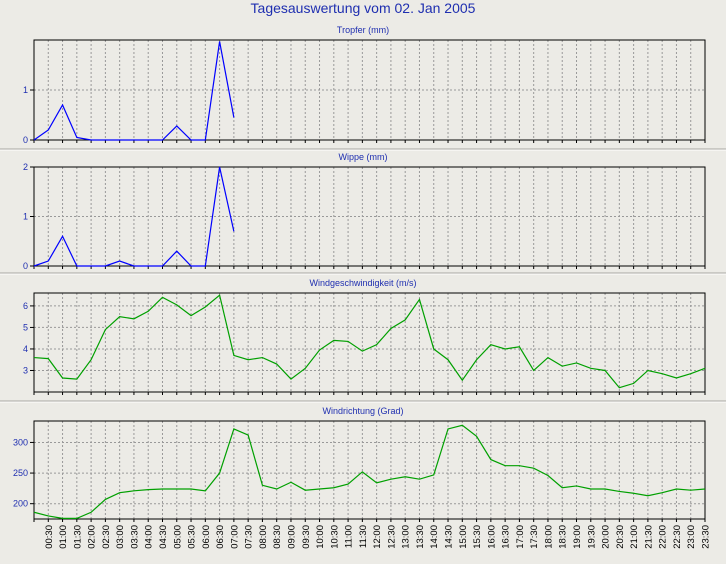  Describe the element at coordinates (25, 167) in the screenshot. I see `y-tick-label: 2` at that location.